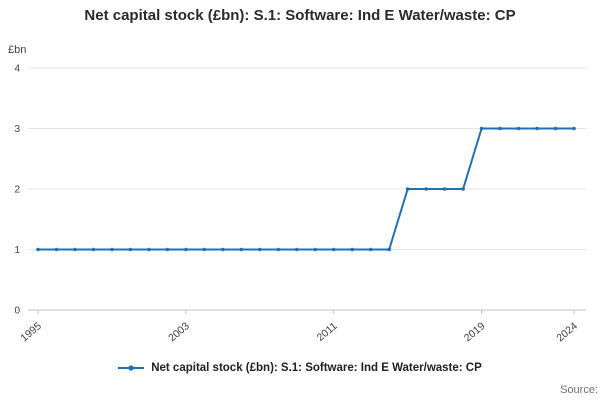 The width and height of the screenshot is (600, 400). Describe the element at coordinates (567, 332) in the screenshot. I see `x-tick-label: 2024` at that location.